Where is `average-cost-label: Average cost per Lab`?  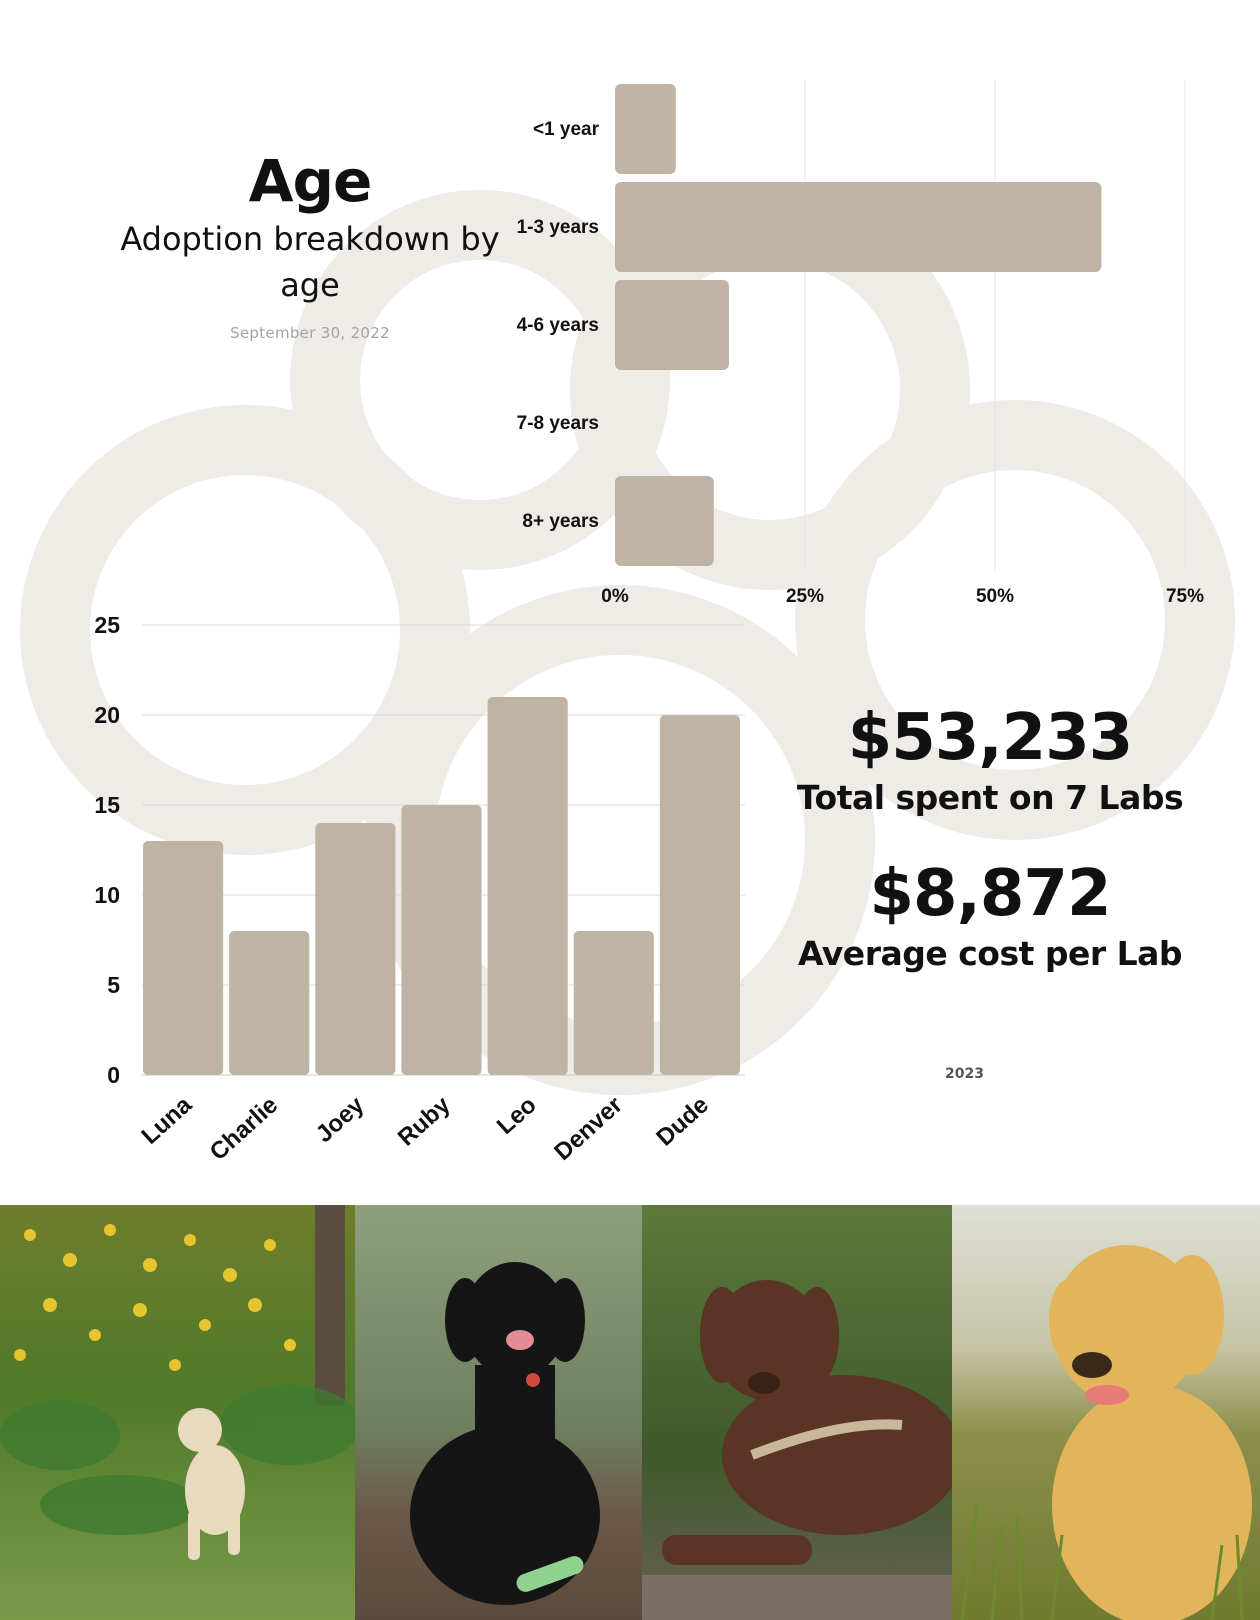
average-cost-label: Average cost per Lab is located at coordinates (990, 953).